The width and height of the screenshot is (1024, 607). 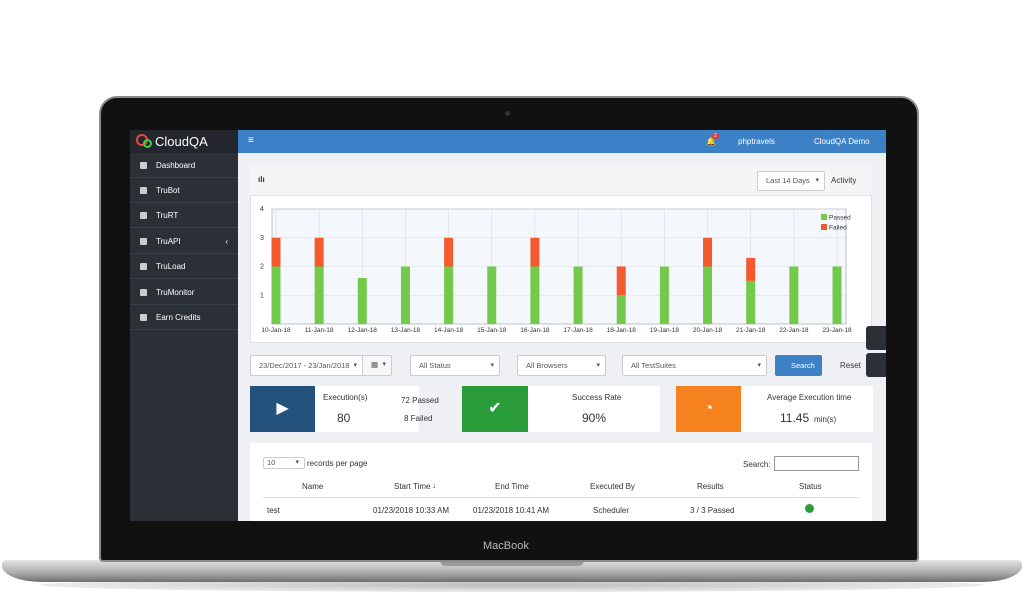 What do you see at coordinates (561, 365) in the screenshot?
I see `browser-select: All Browsers` at bounding box center [561, 365].